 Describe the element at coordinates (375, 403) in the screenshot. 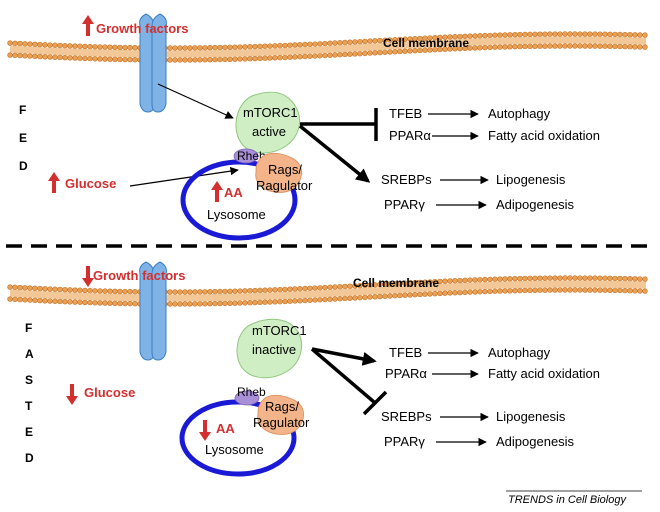

I see `fasted-inhibition-bar` at that location.